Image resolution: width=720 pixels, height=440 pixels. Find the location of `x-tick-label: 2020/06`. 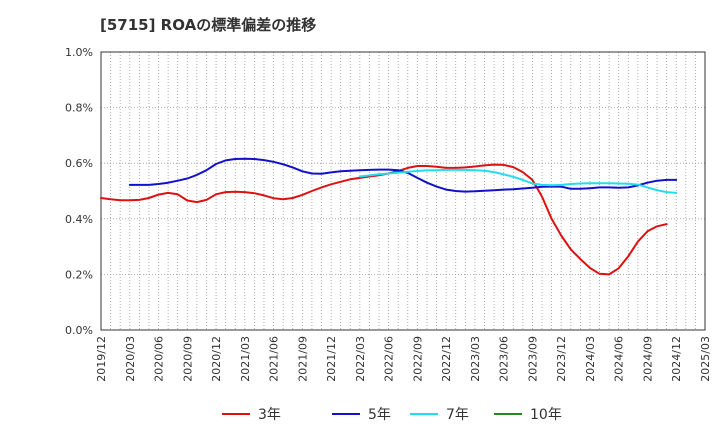

x-tick-label: 2020/06 is located at coordinates (159, 359).